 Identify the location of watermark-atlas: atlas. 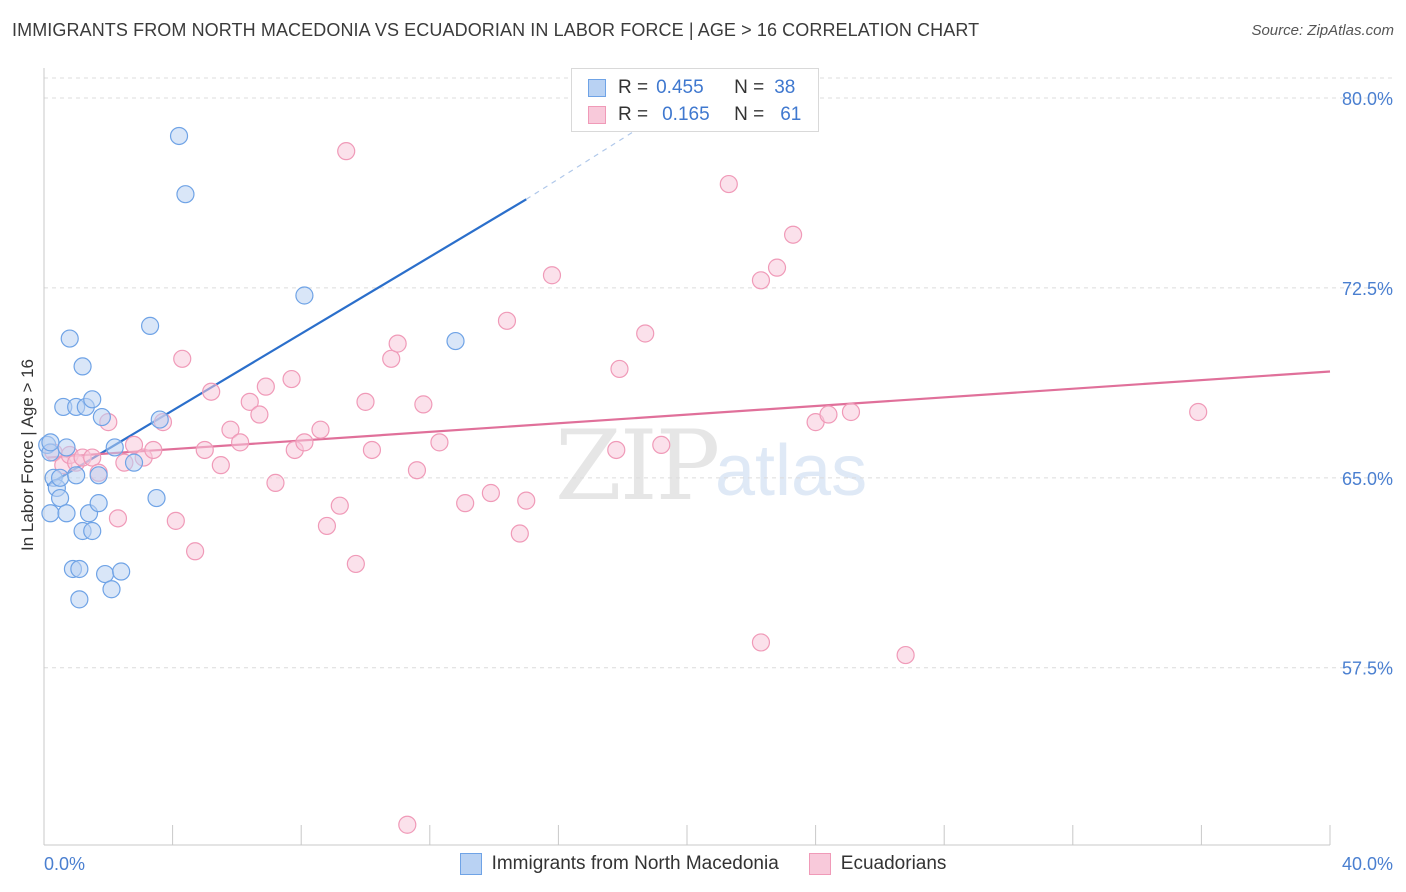
(791, 471).